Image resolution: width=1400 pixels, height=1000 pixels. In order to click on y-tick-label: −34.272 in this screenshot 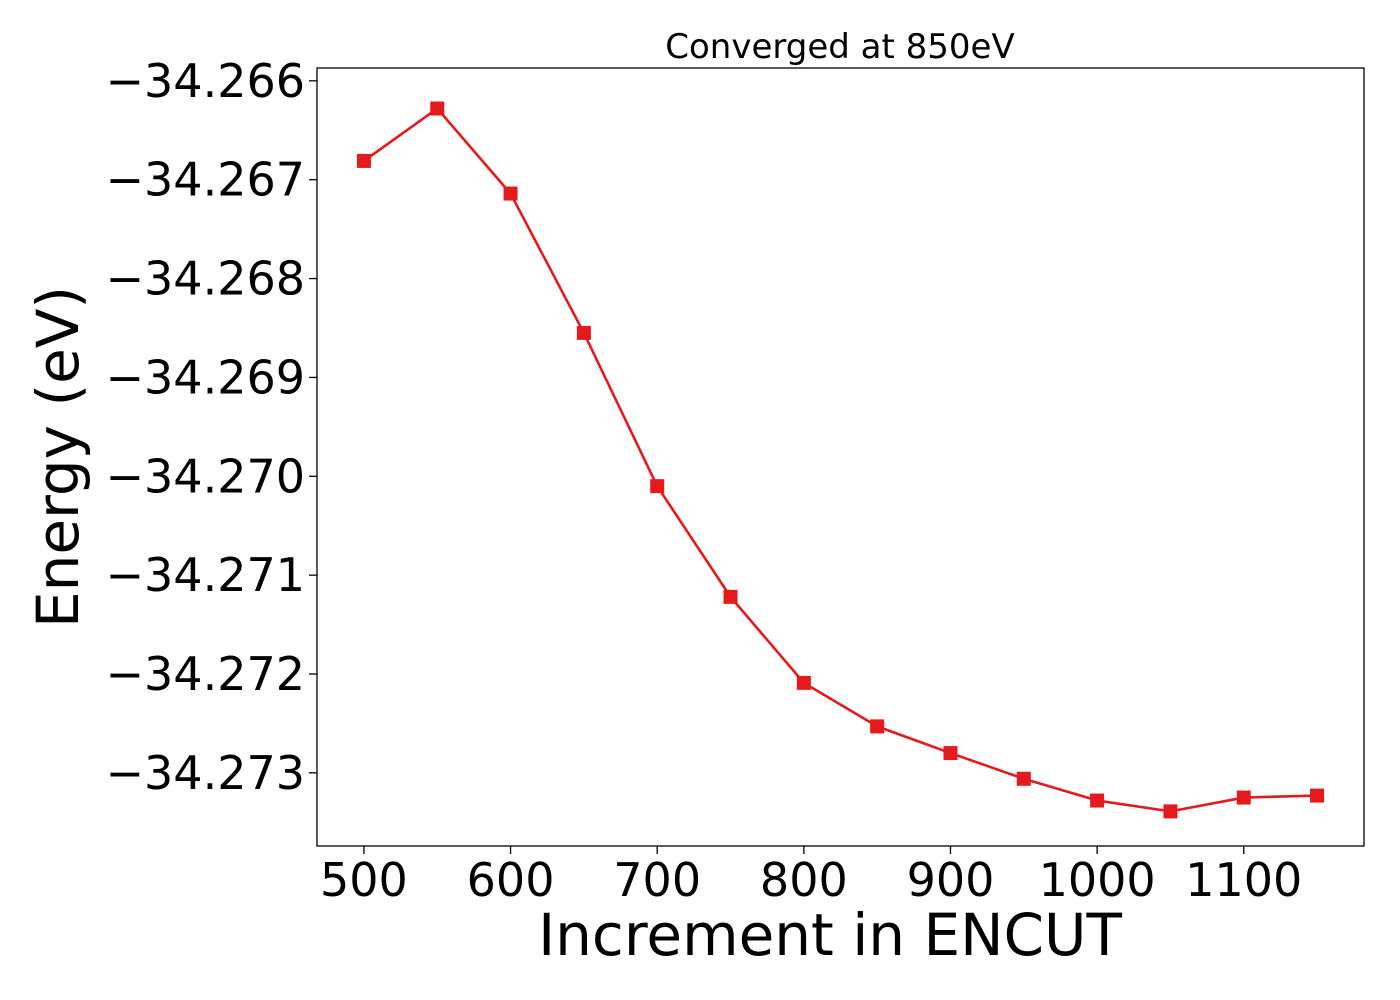, I will do `click(206, 674)`.